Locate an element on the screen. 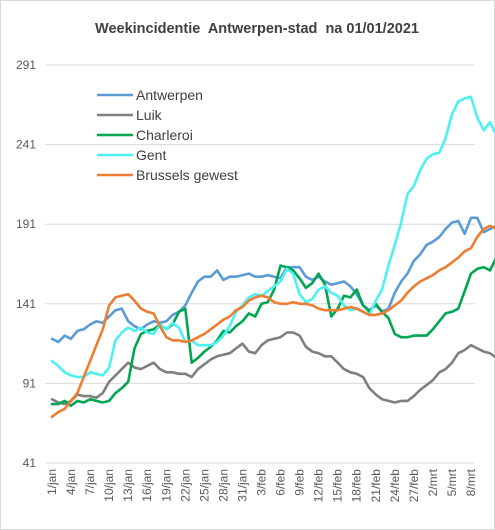  y-tick-label: 141 is located at coordinates (26, 304).